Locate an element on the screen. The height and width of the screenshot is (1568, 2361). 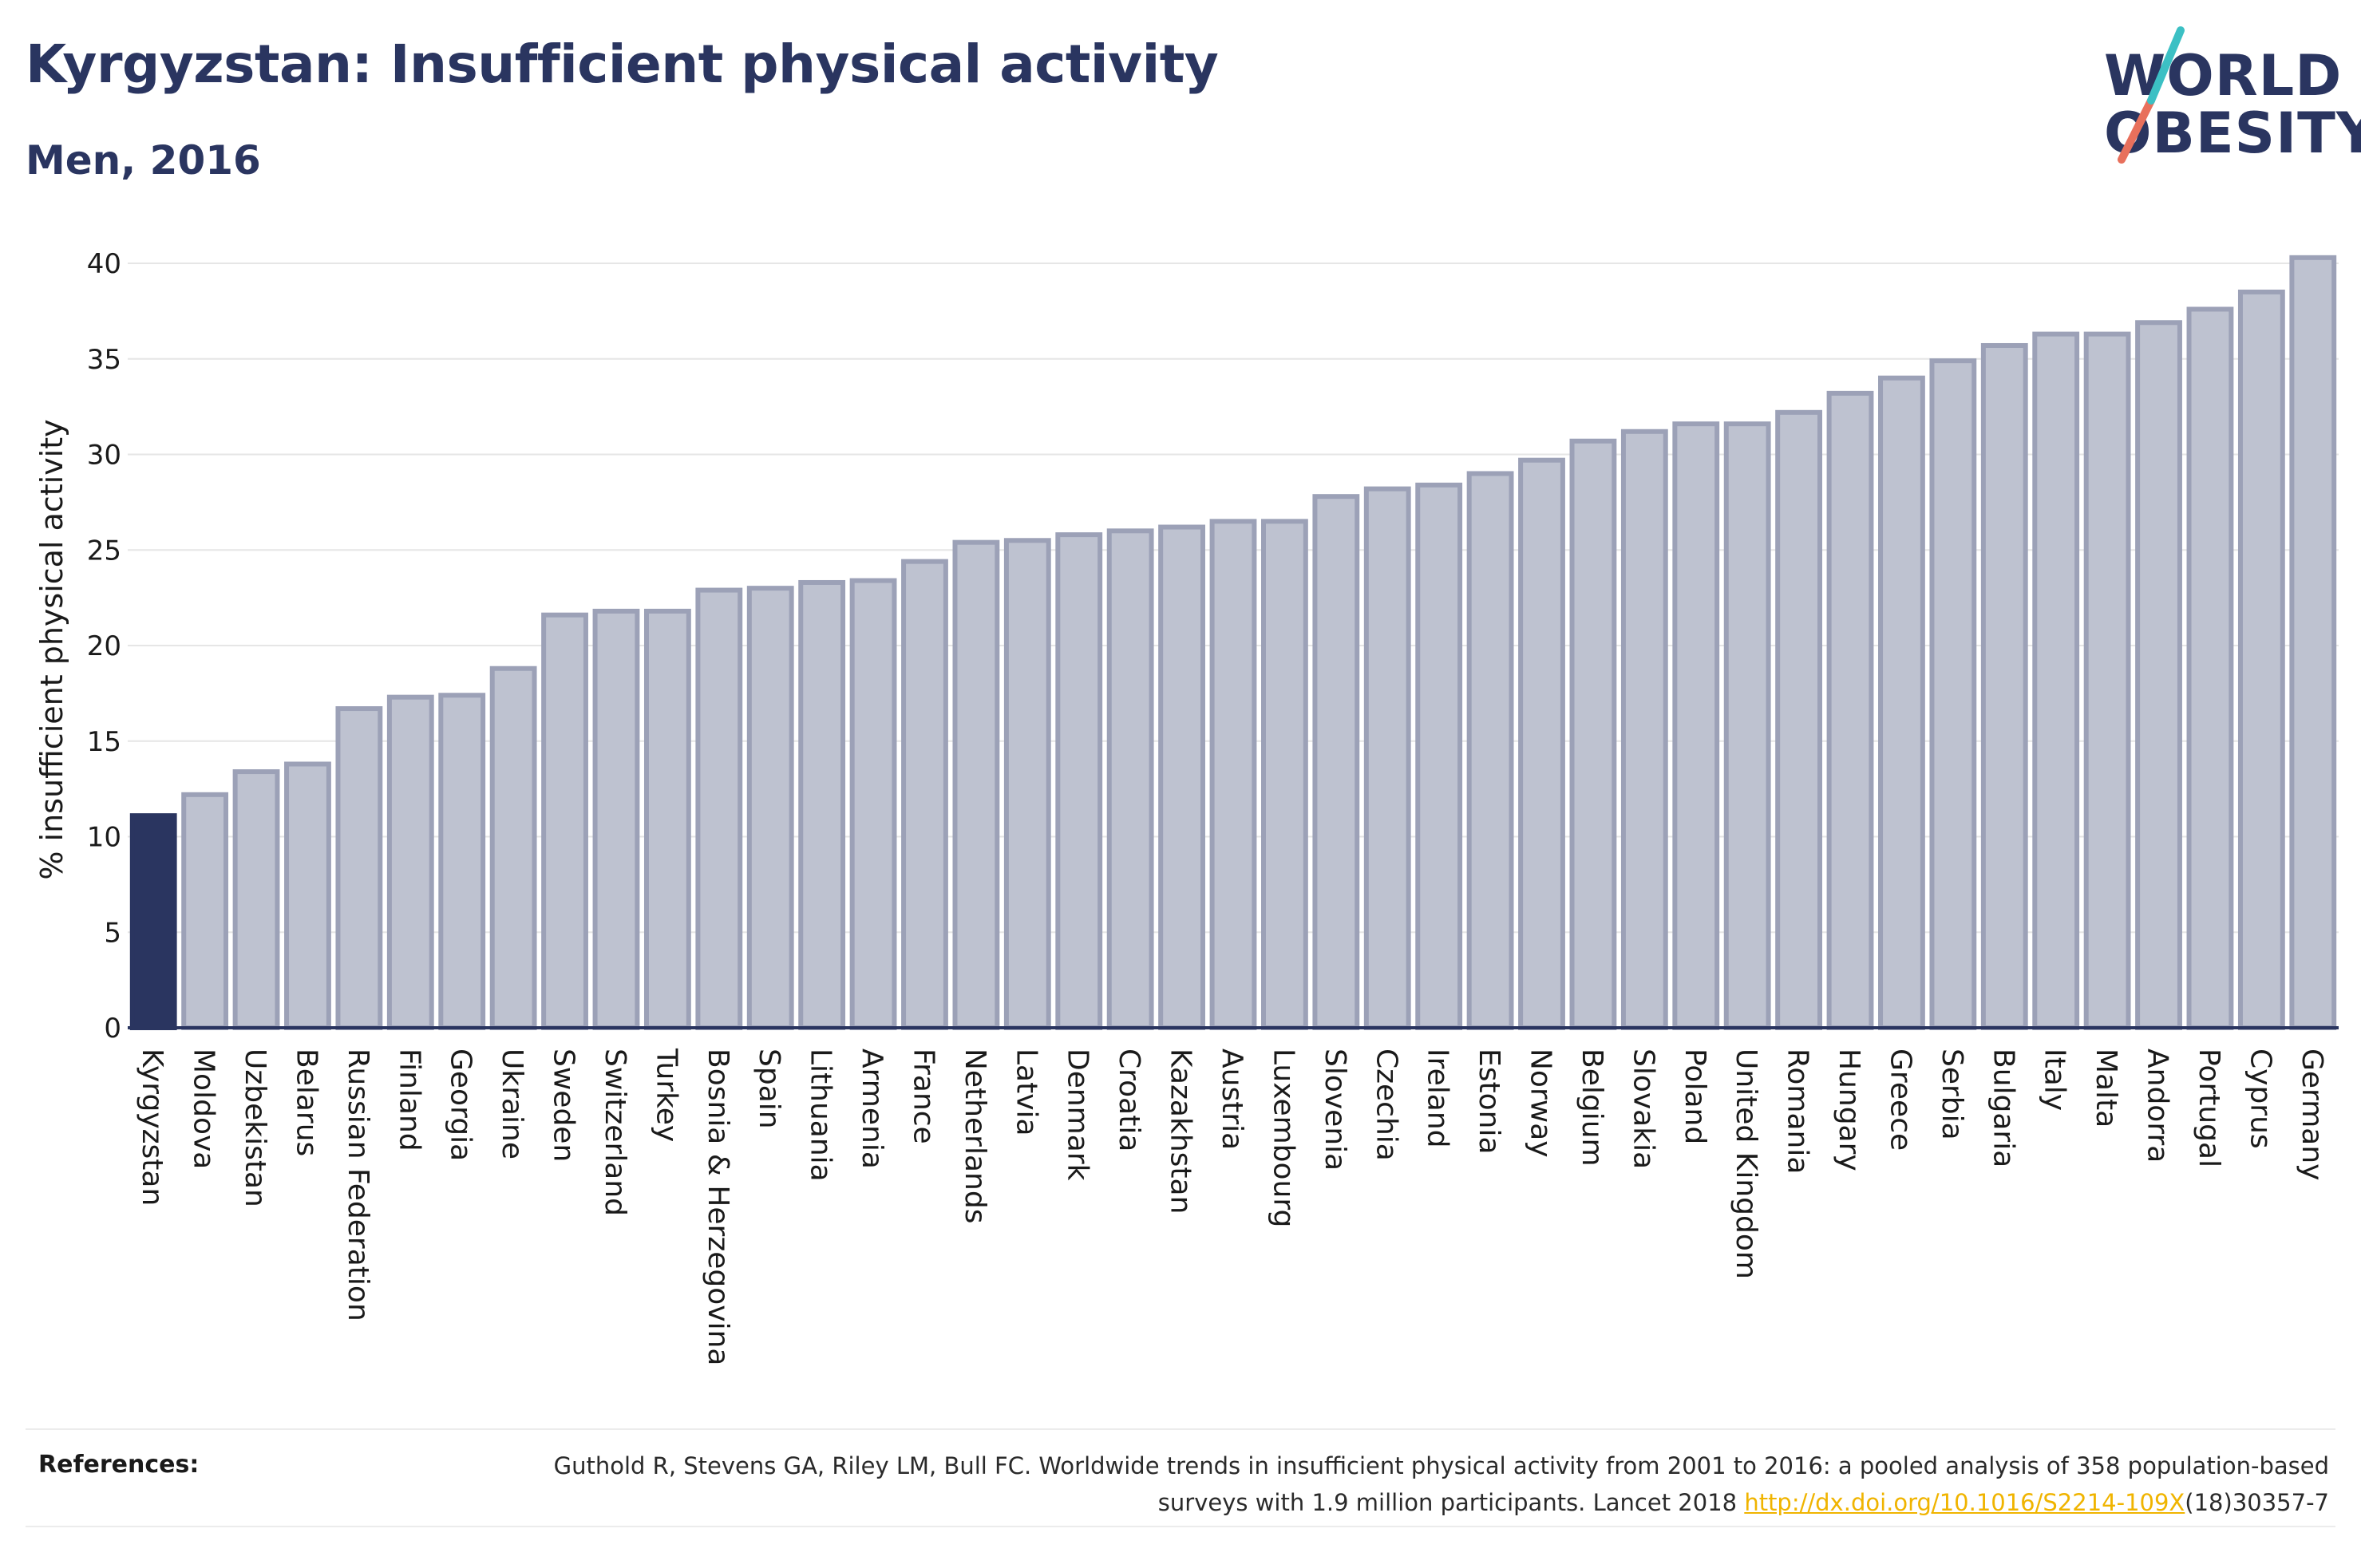
bar-luxembourg is located at coordinates (1284, 774).